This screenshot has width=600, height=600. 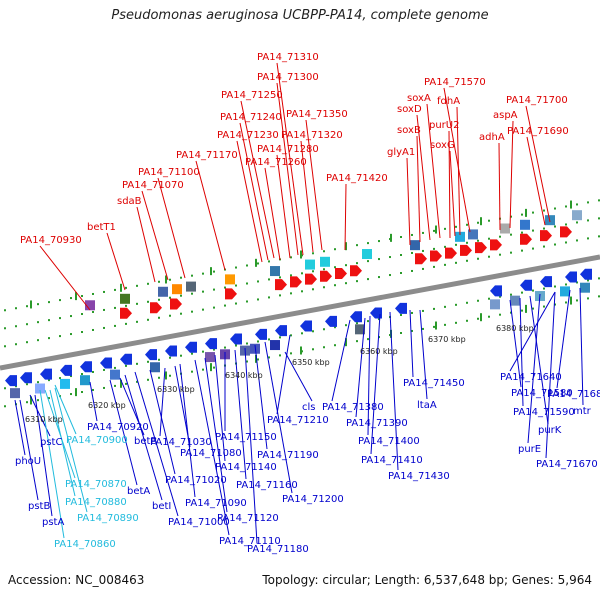 I want to click on reverse-gene-label: betB, so click(x=145, y=441).